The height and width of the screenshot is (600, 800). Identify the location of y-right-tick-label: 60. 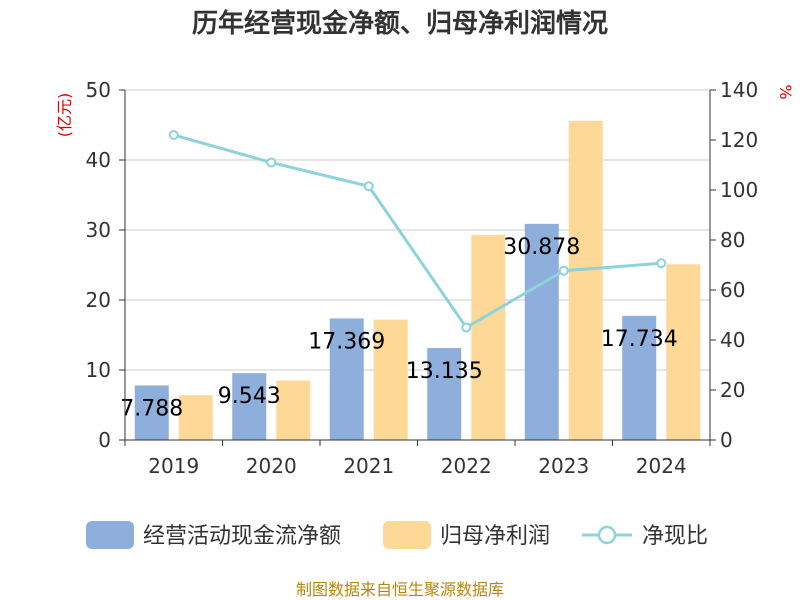
(732, 290).